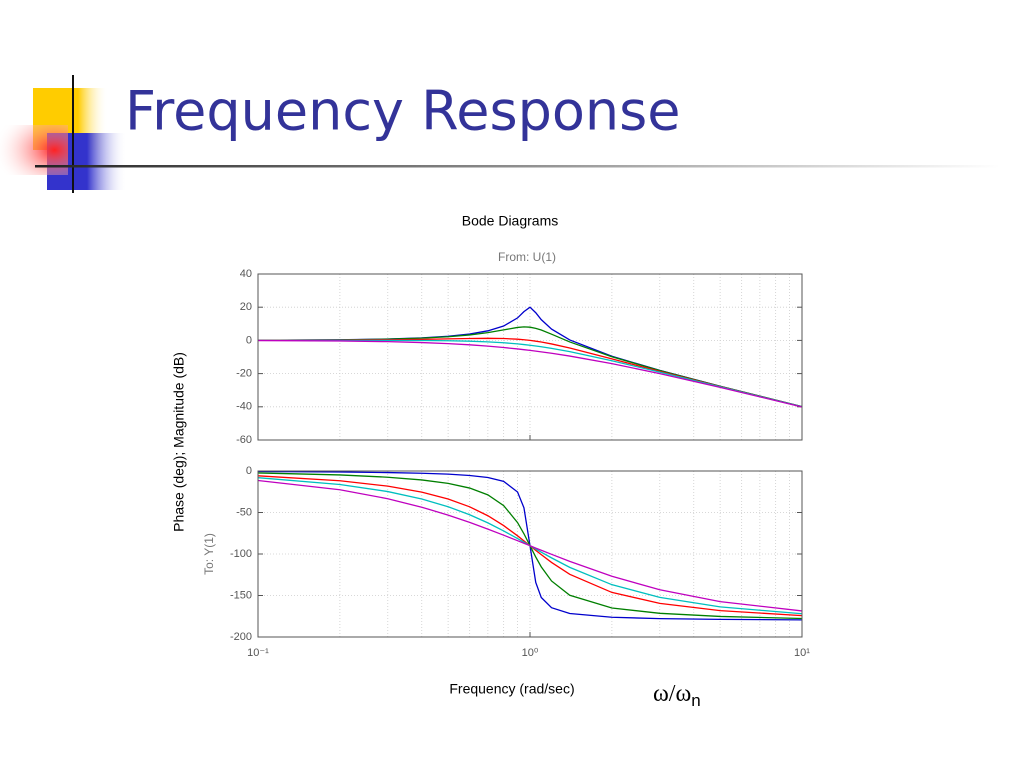 Image resolution: width=1024 pixels, height=768 pixels. What do you see at coordinates (527, 257) in the screenshot?
I see `chart-subtitle: From: U(1)` at bounding box center [527, 257].